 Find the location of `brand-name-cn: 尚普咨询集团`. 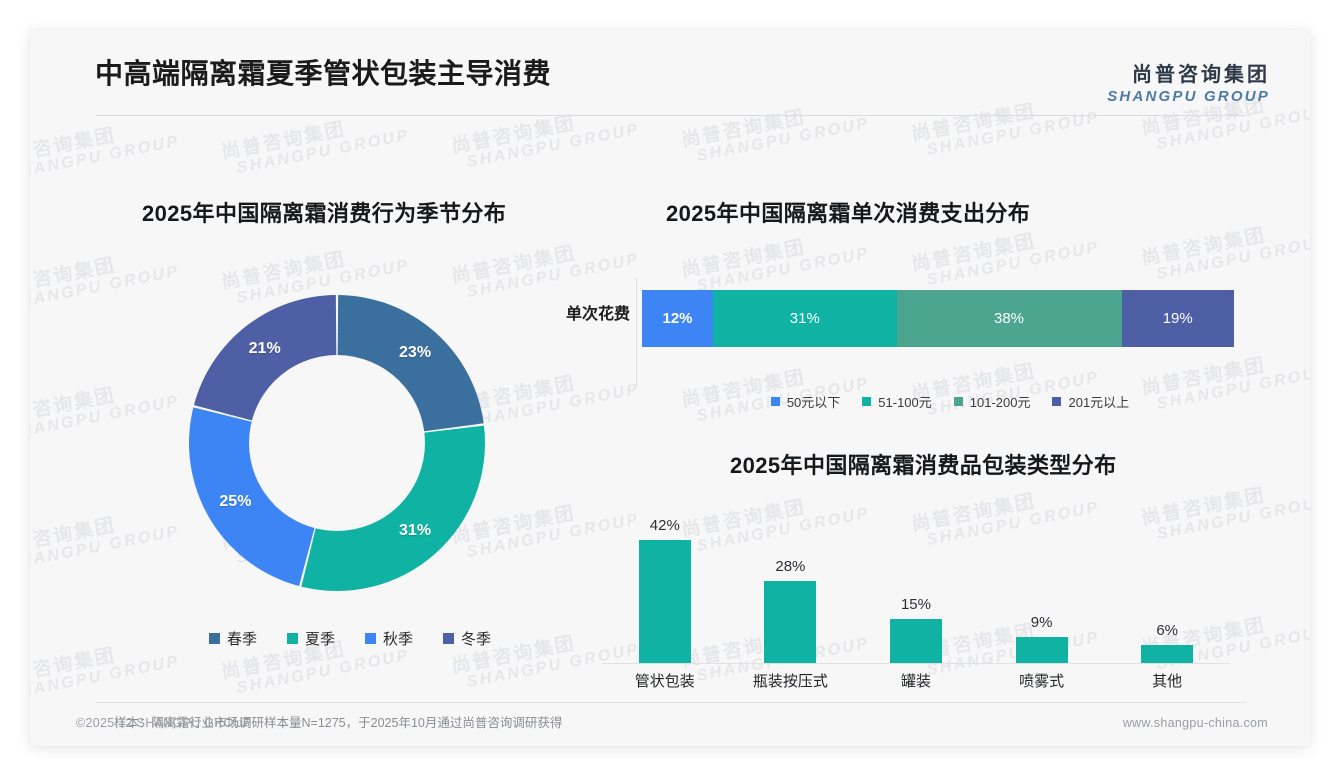

brand-name-cn: 尚普咨询集团 is located at coordinates (1201, 75).